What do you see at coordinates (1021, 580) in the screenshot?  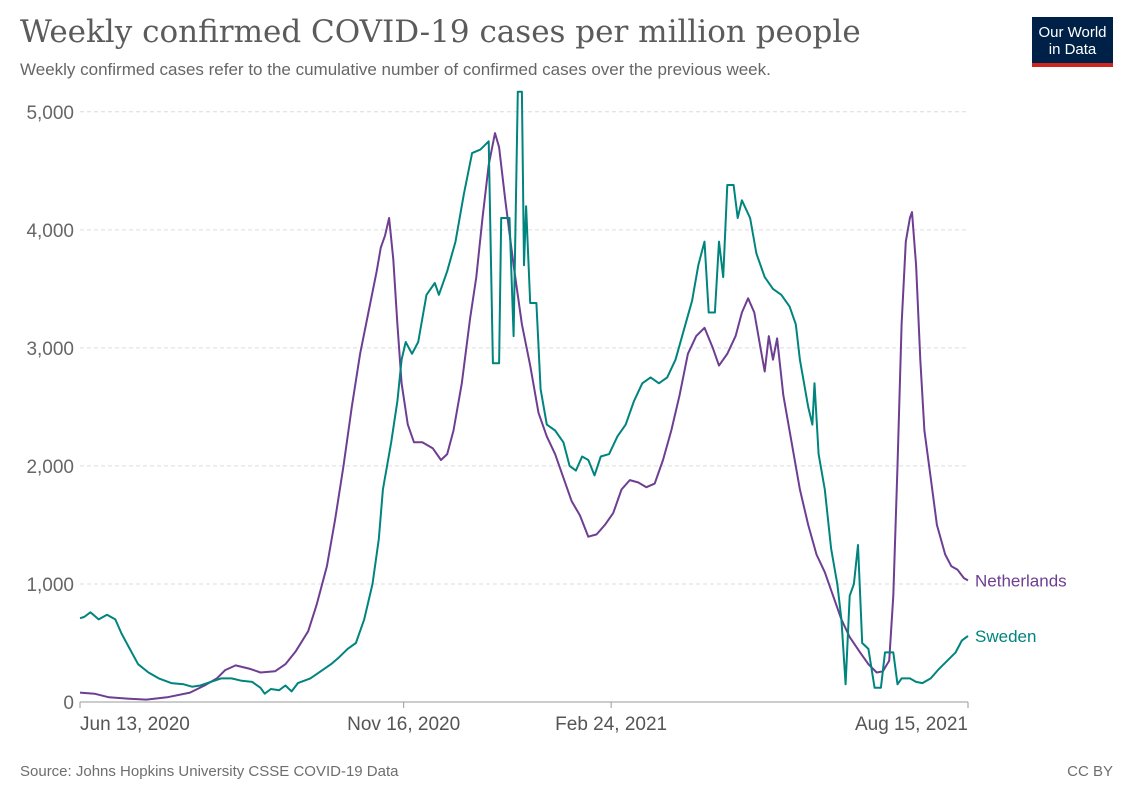 I see `legend-label-netherlands: Netherlands` at bounding box center [1021, 580].